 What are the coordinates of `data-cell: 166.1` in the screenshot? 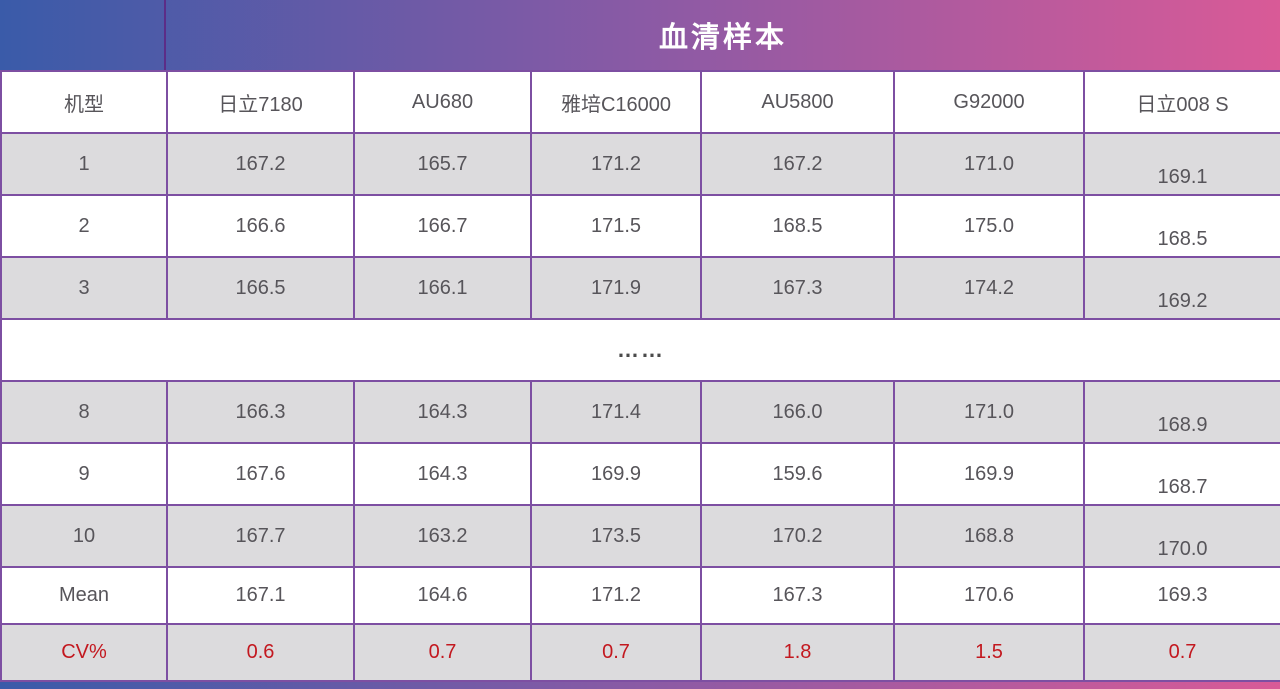 It's located at (442, 288).